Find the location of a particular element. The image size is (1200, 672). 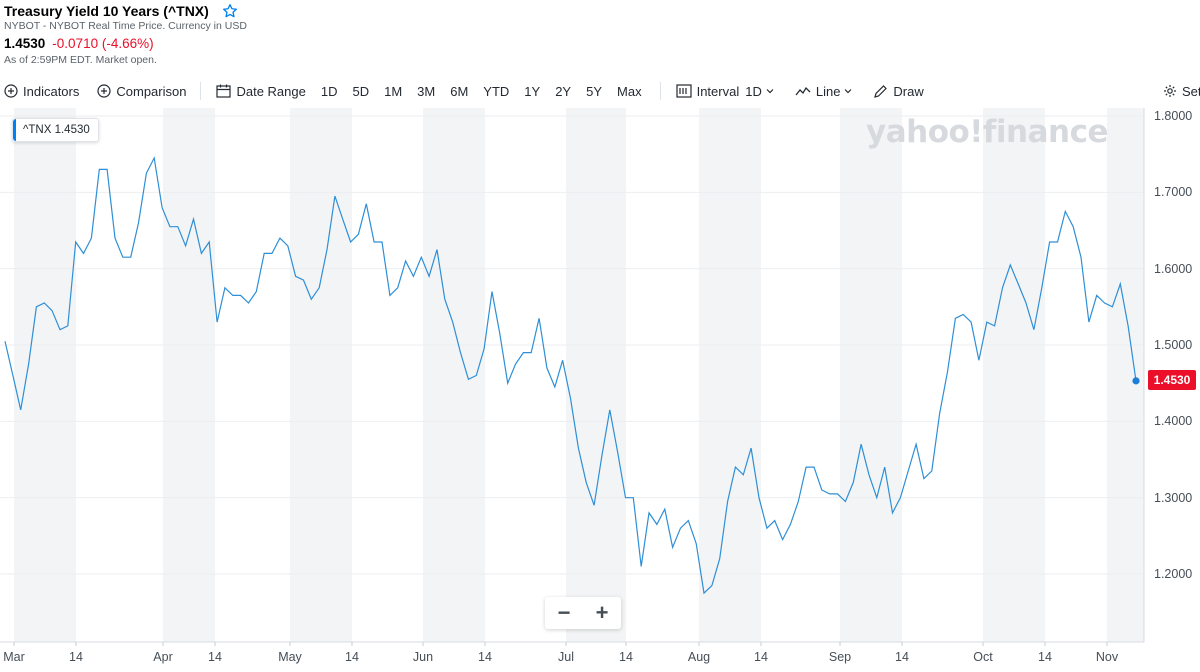

x-tick-label: Oct is located at coordinates (983, 657).